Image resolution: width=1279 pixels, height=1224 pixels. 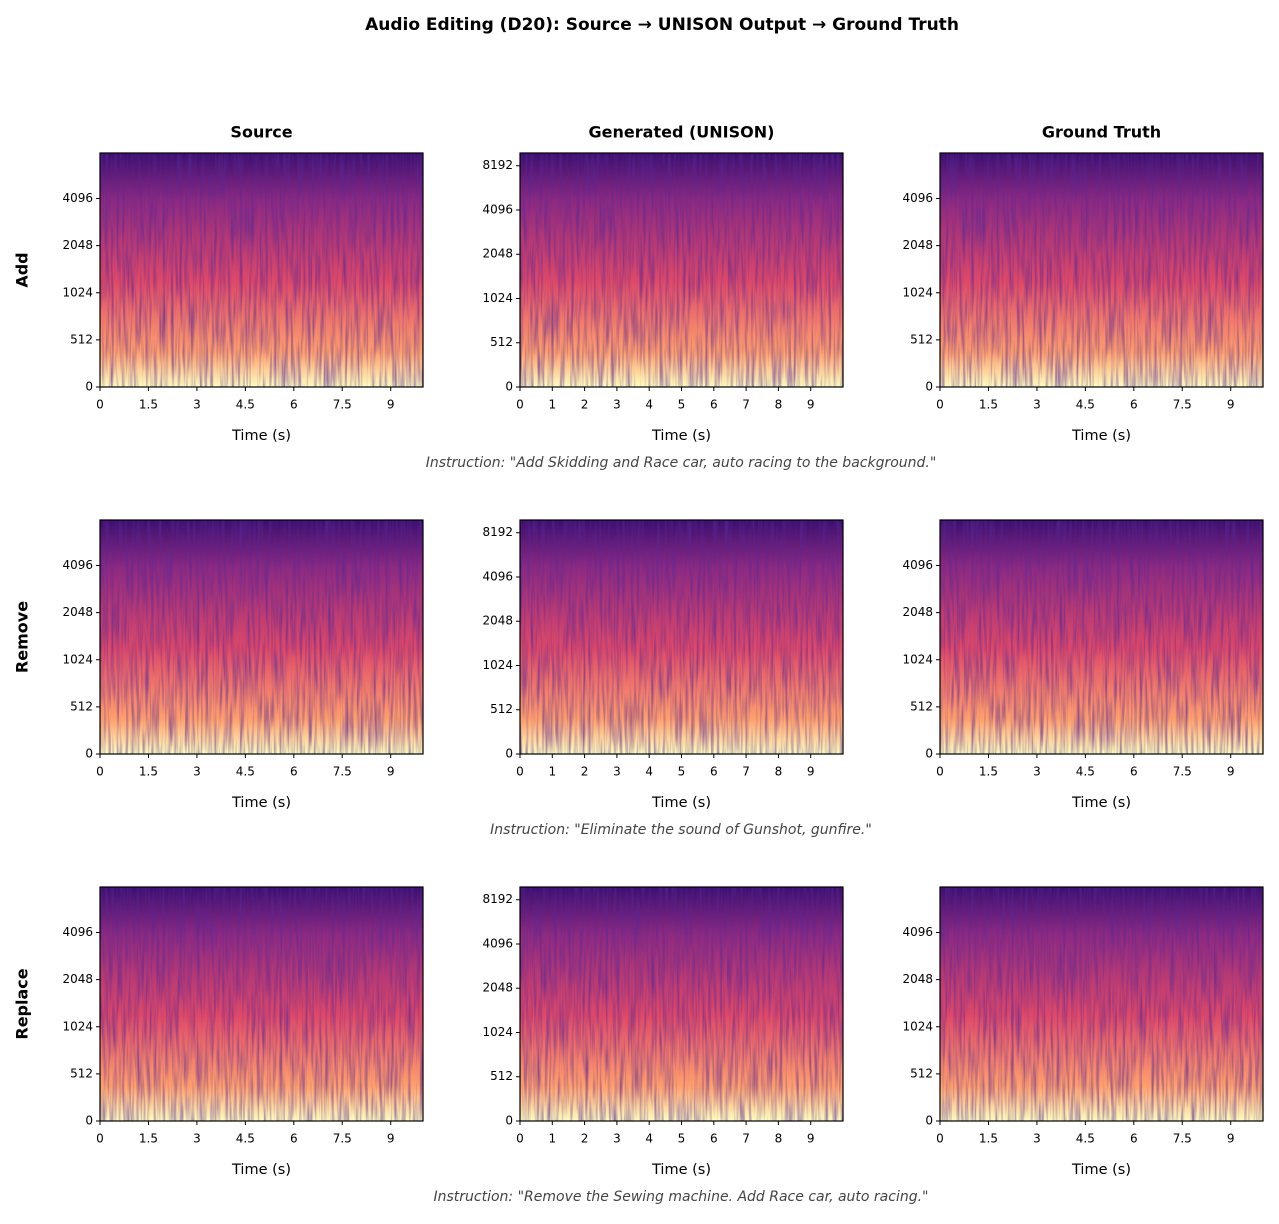 I want to click on row-label: Remove, so click(x=22, y=637).